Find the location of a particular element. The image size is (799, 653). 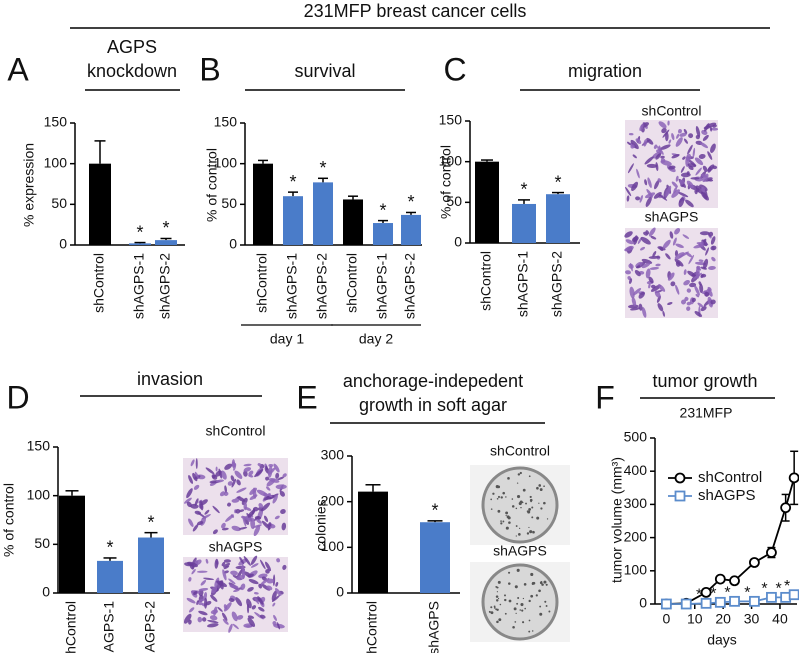

x-tick-label: shControl is located at coordinates (352, 283).